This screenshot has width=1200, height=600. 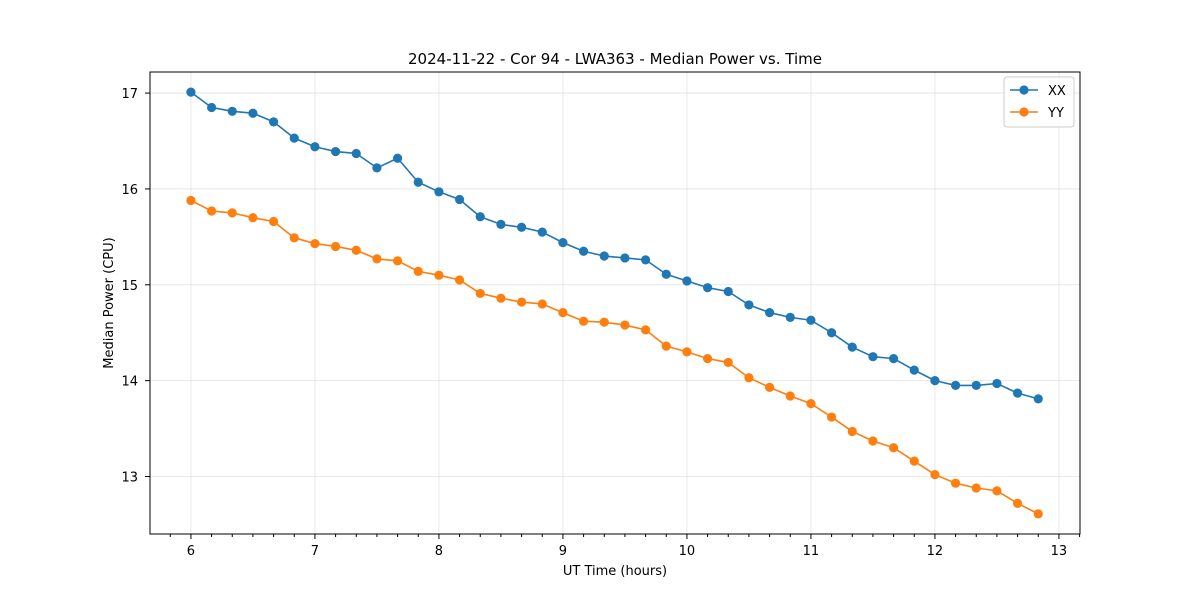 I want to click on x-tick-label: 11, so click(x=811, y=551).